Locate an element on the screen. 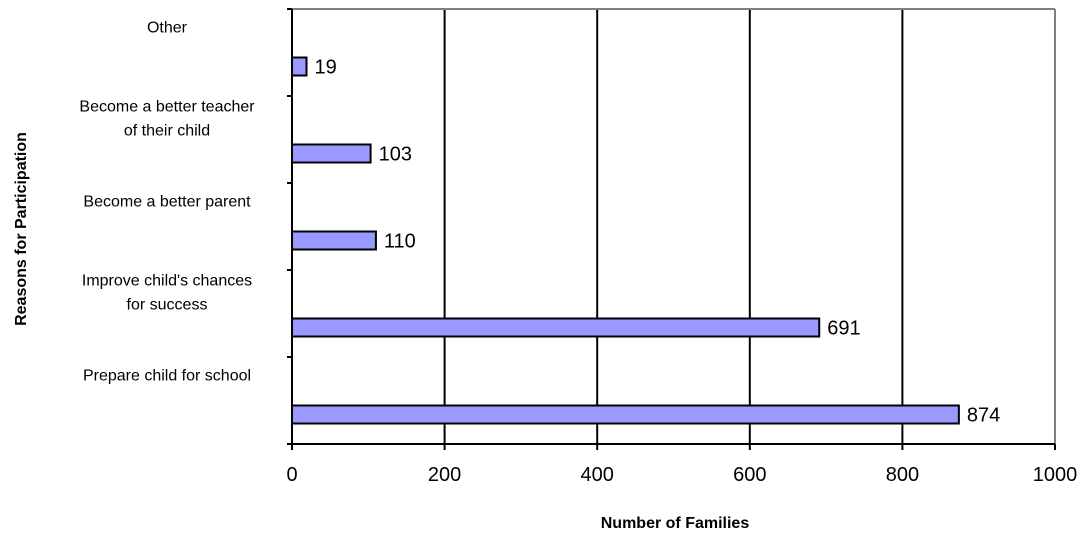  category-label: Prepare child for school is located at coordinates (167, 376).